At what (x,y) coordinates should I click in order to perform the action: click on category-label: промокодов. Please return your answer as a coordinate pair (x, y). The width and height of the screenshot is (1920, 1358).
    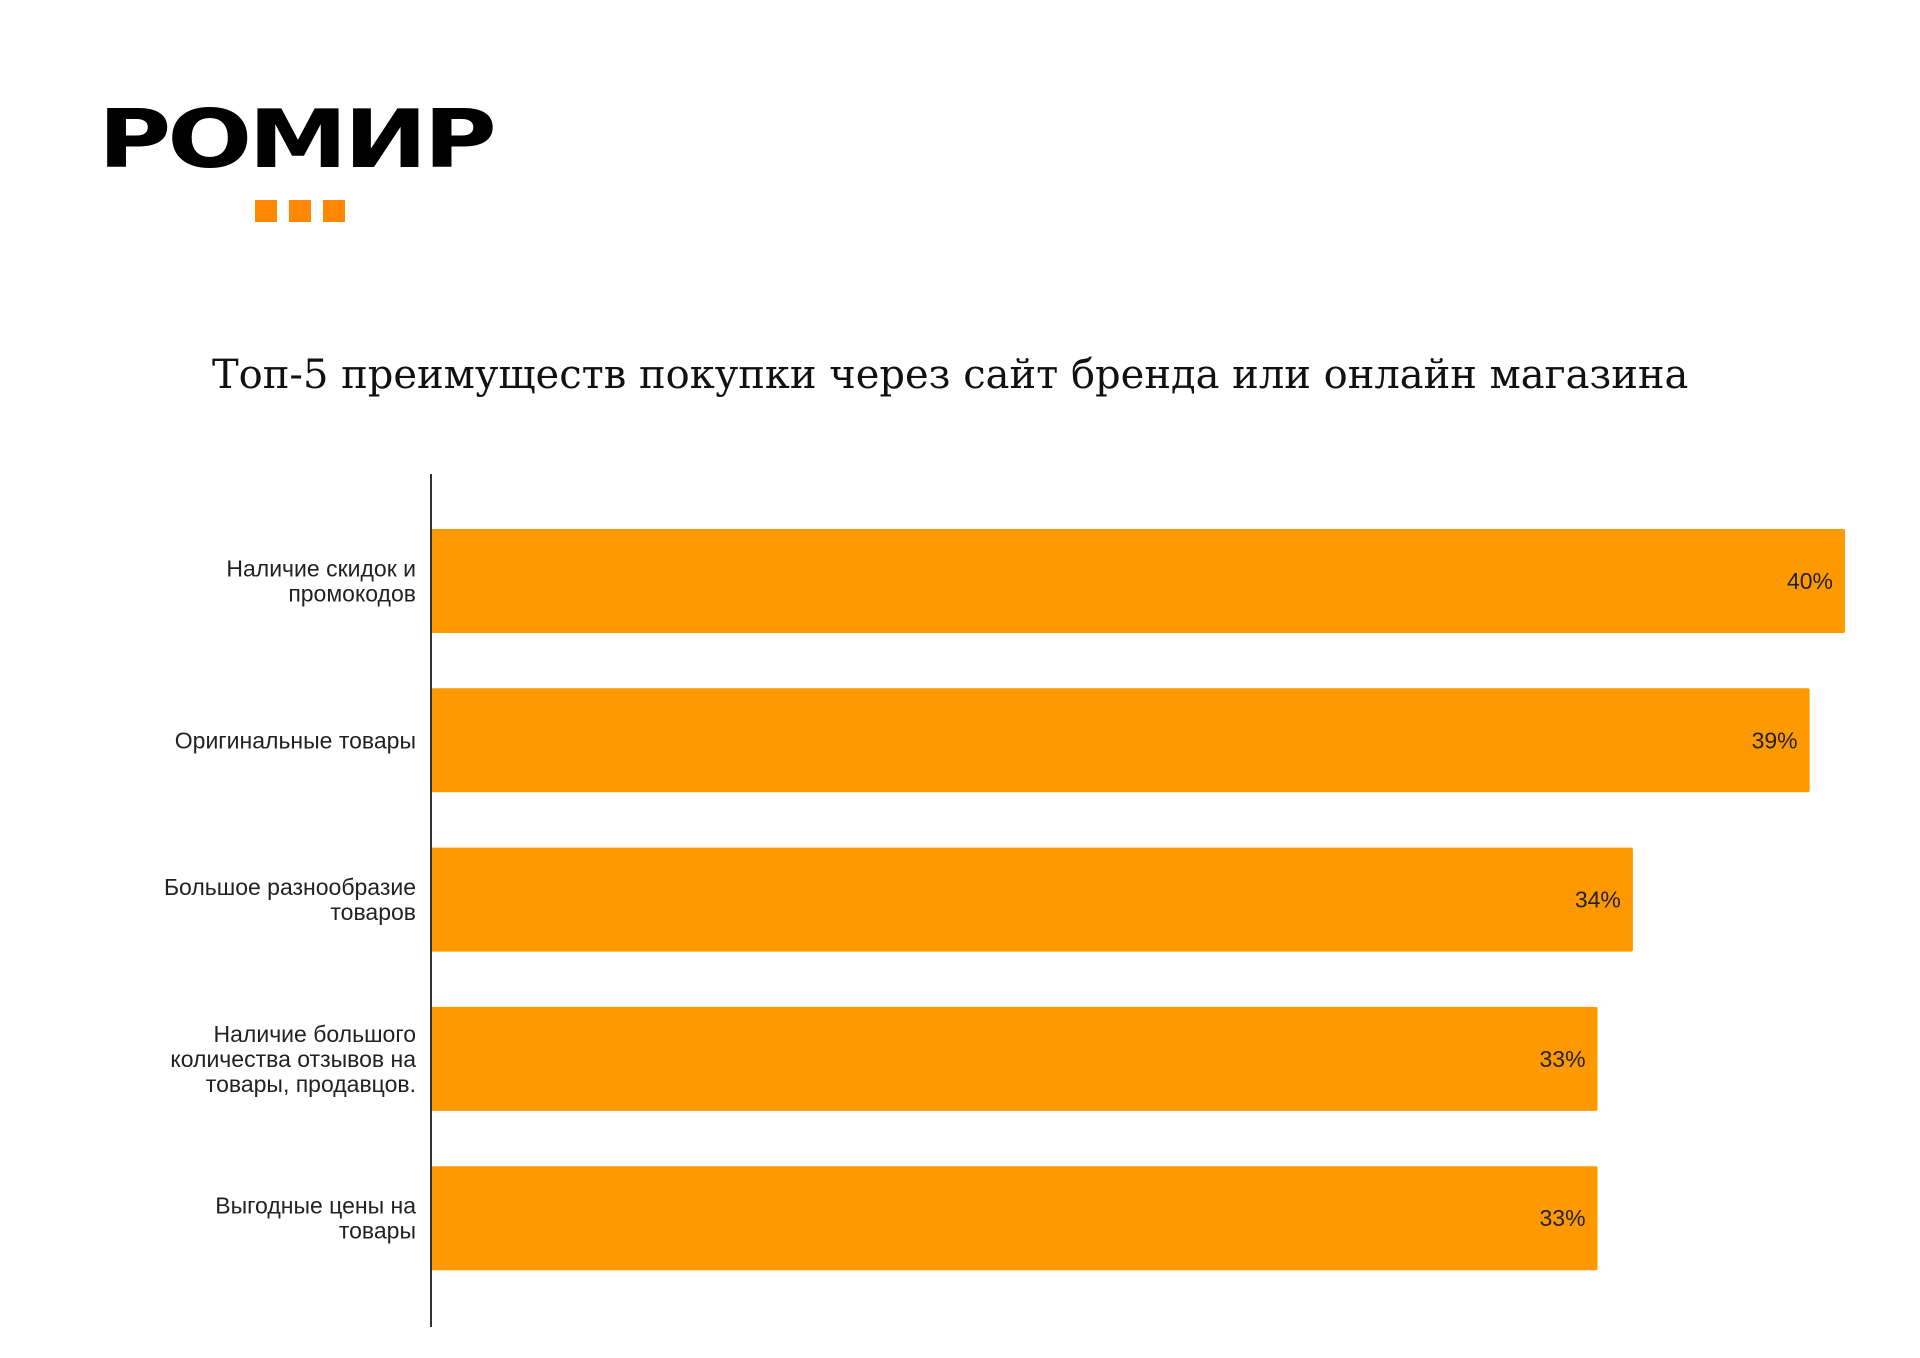
    Looking at the image, I should click on (352, 594).